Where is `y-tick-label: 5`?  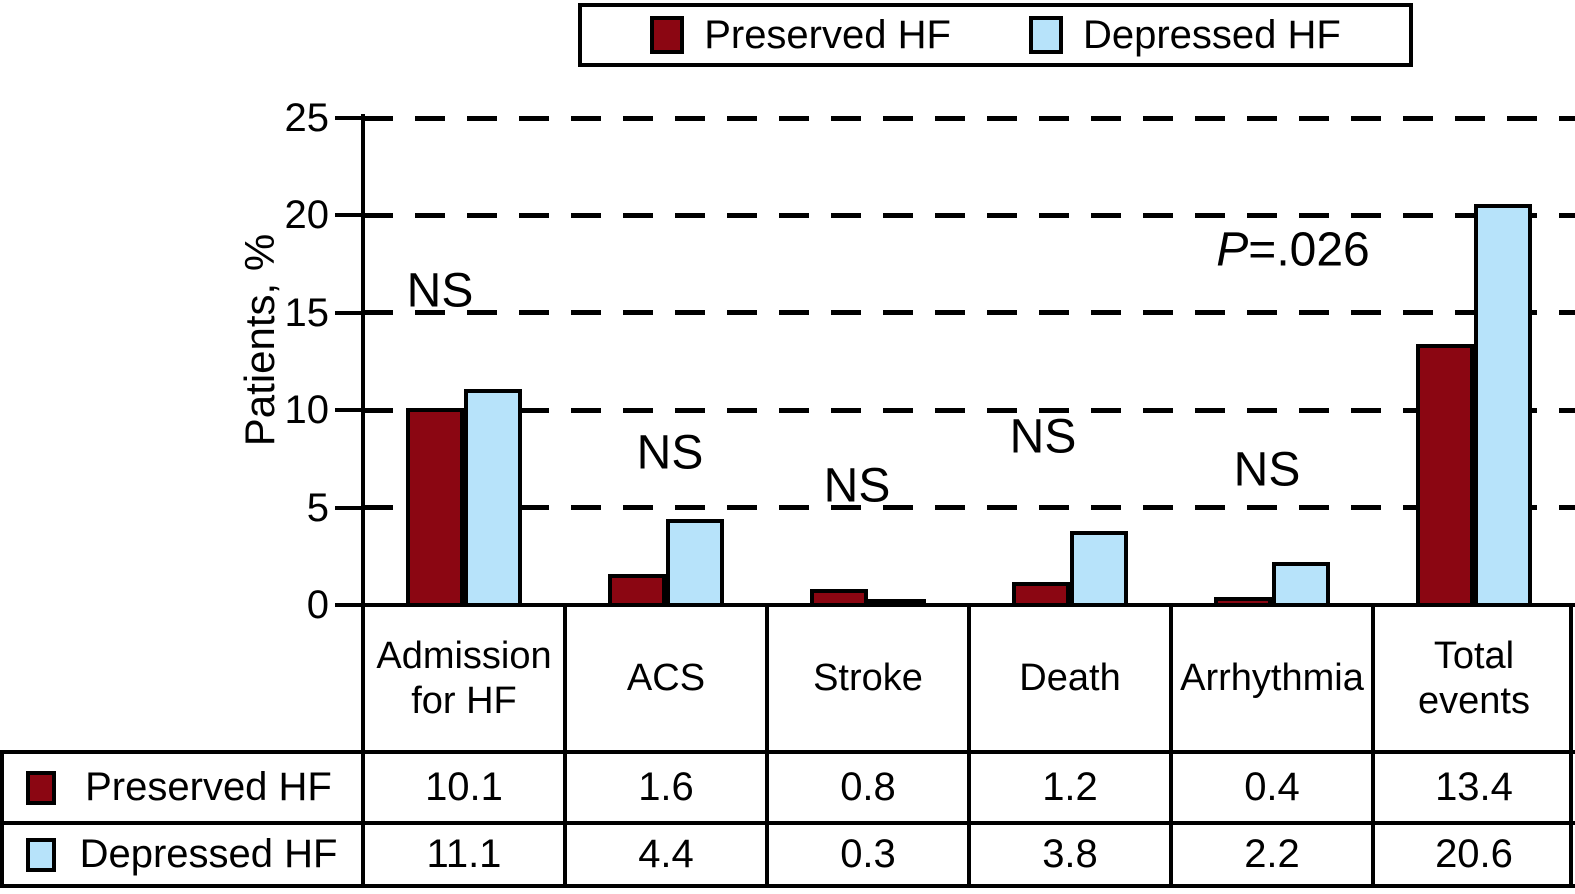
y-tick-label: 5 is located at coordinates (317, 507).